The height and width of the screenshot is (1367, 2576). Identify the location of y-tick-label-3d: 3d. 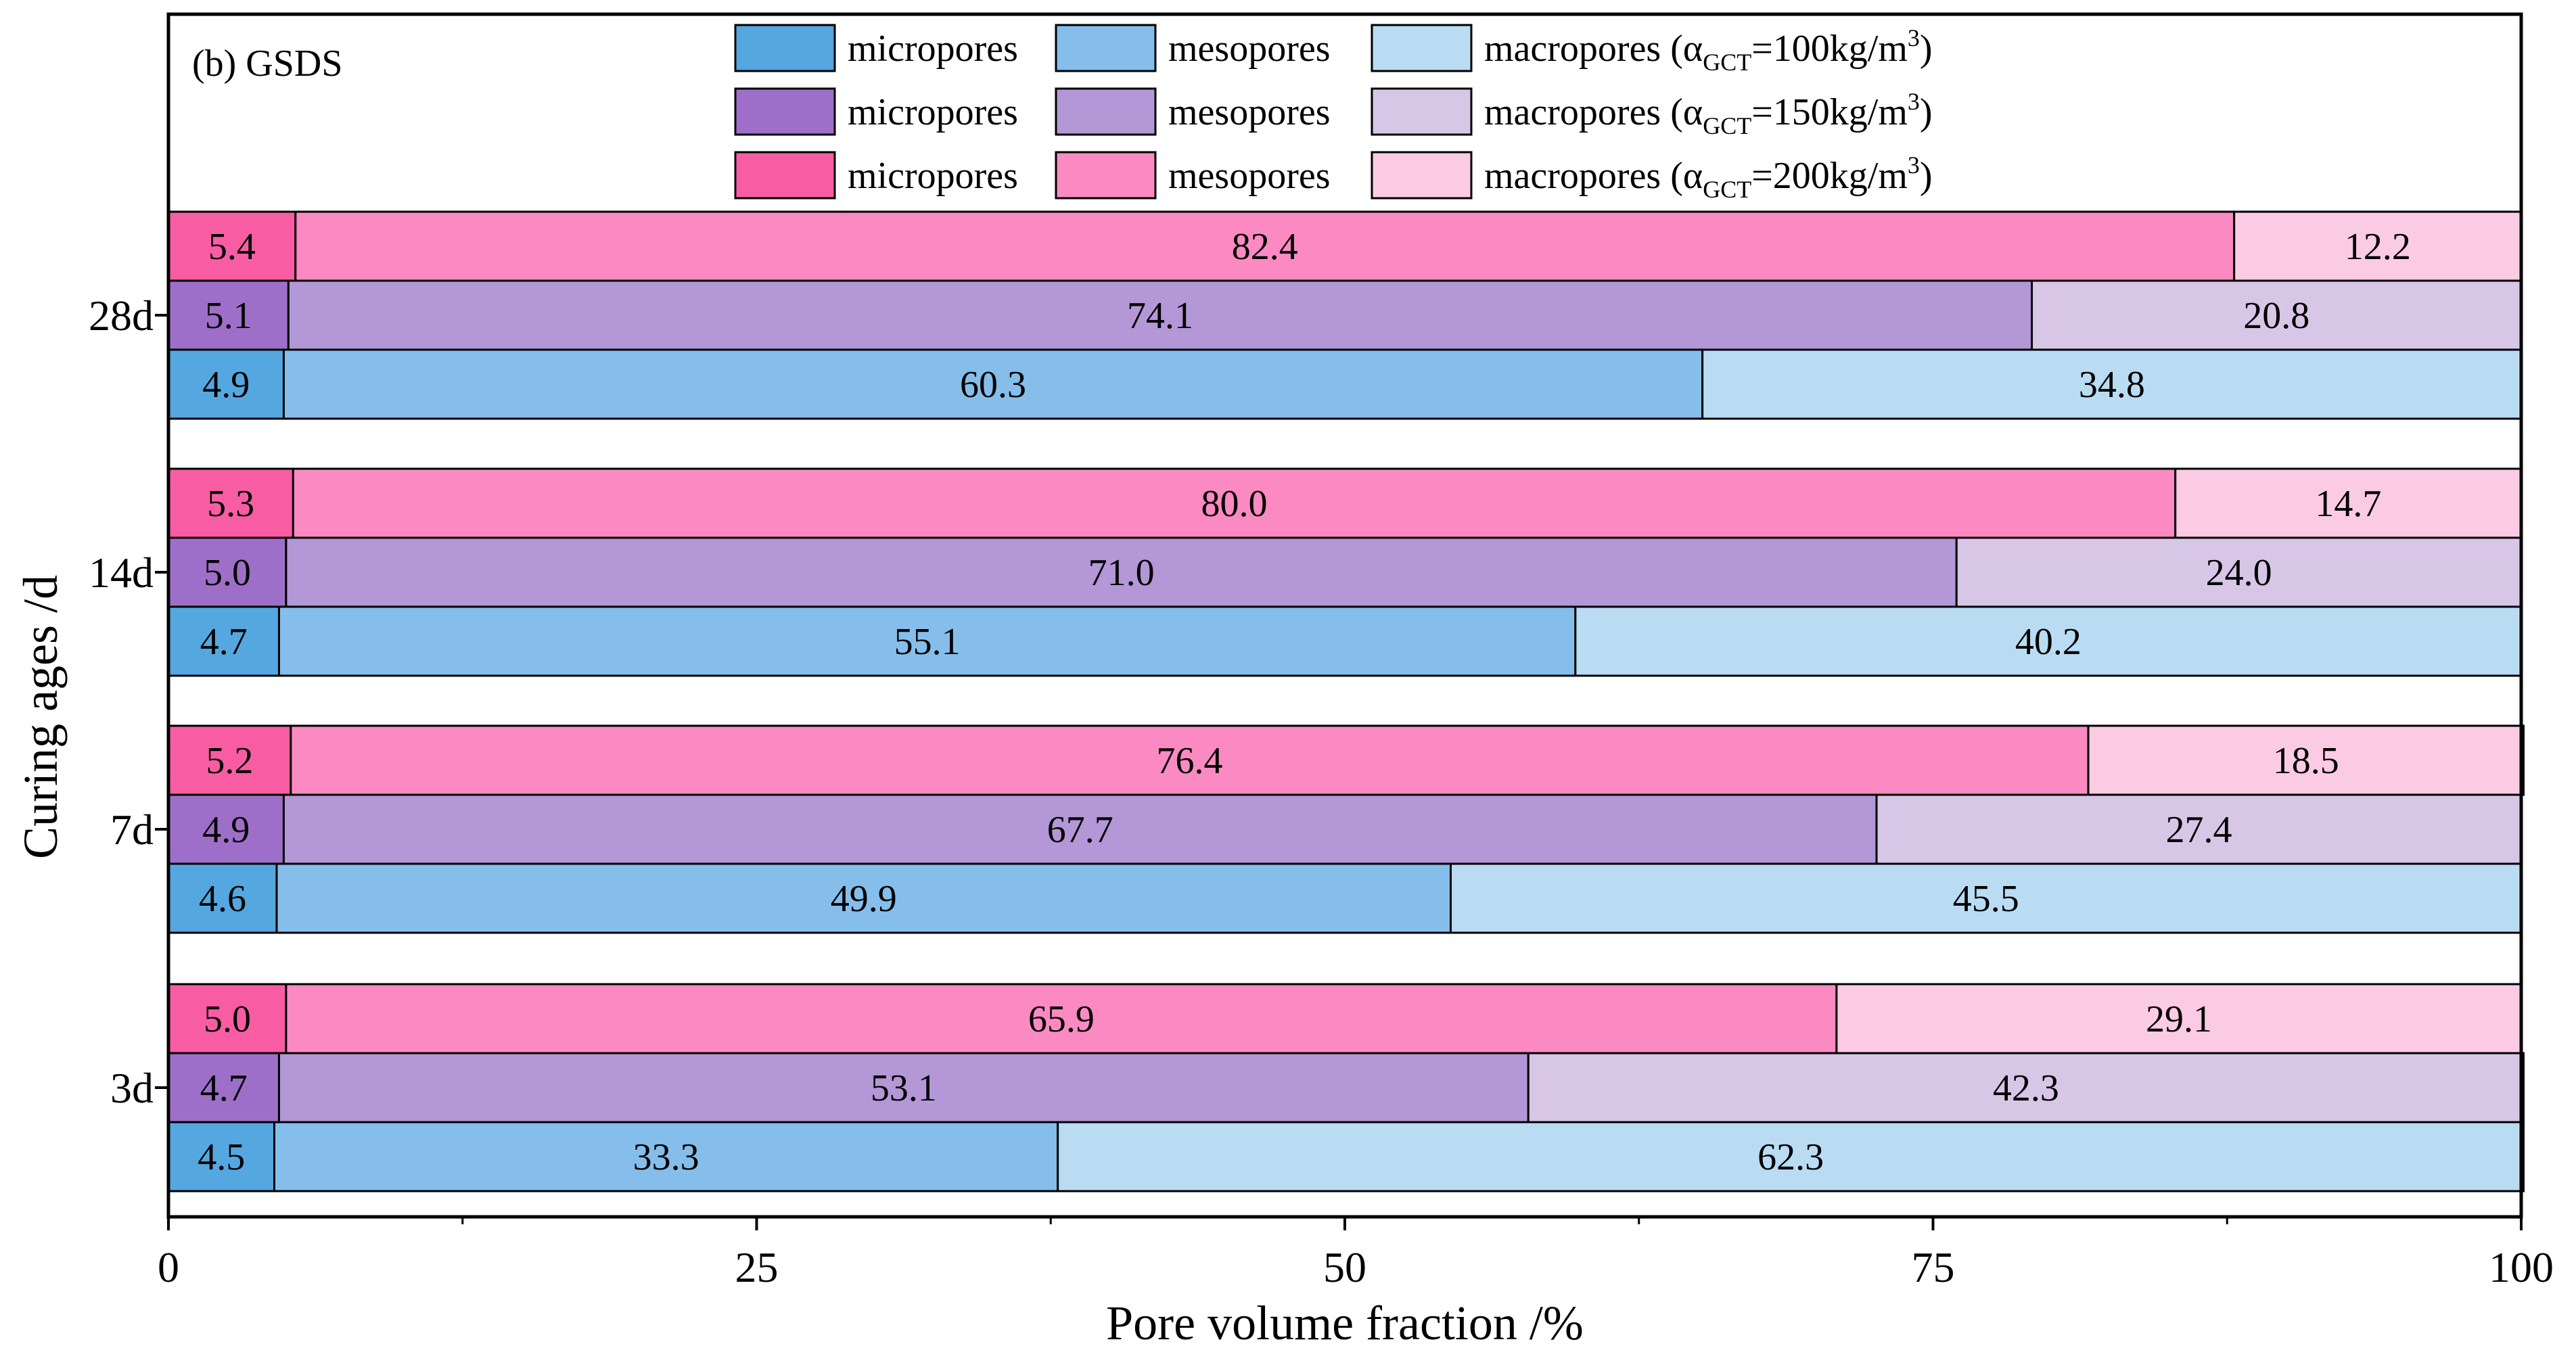
(132, 1088).